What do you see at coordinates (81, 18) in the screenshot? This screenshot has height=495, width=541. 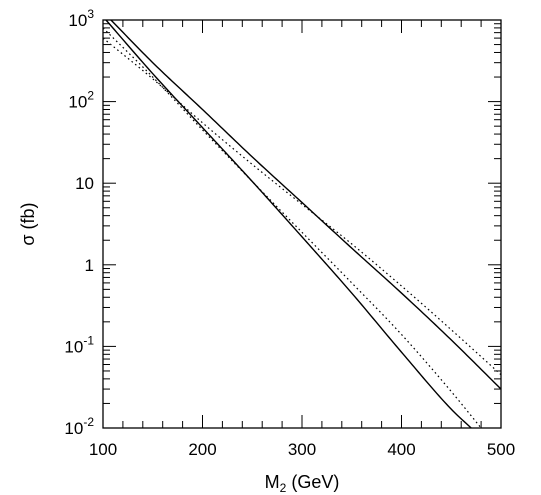 I see `y-tick-label: 10³` at bounding box center [81, 18].